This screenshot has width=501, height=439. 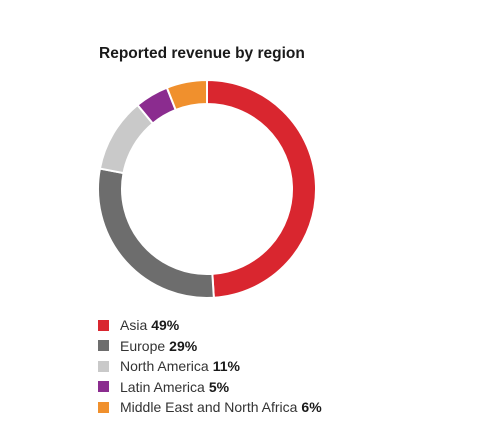 I want to click on legend-label-latin-america: Latin America, so click(x=162, y=386).